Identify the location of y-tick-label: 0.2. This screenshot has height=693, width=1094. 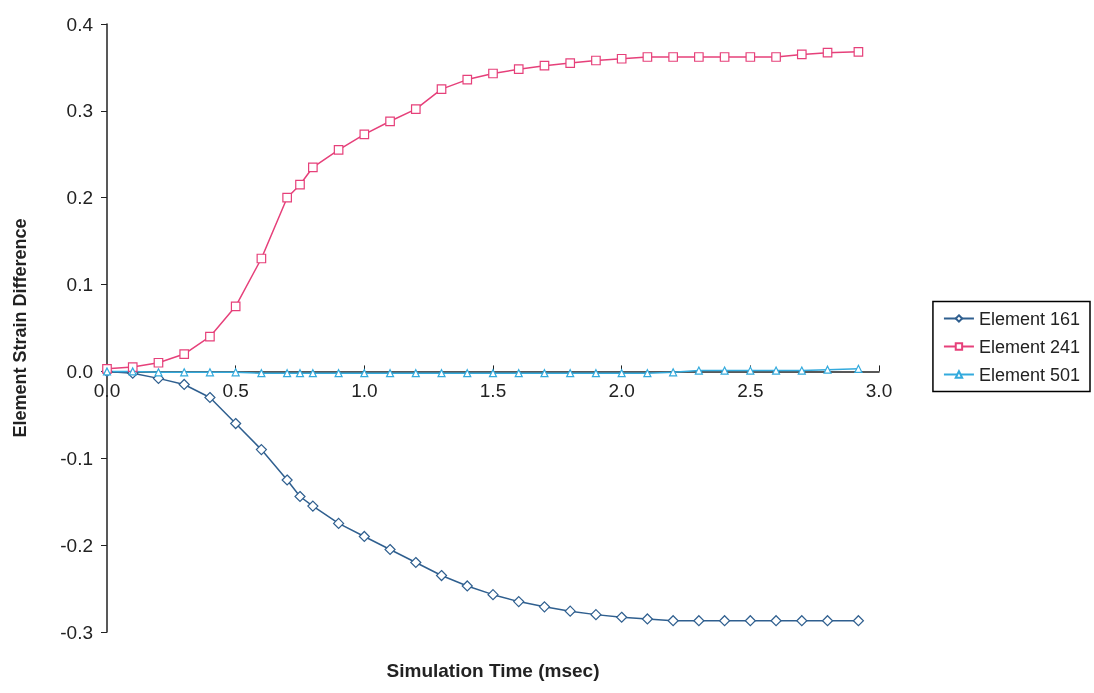
(79, 198).